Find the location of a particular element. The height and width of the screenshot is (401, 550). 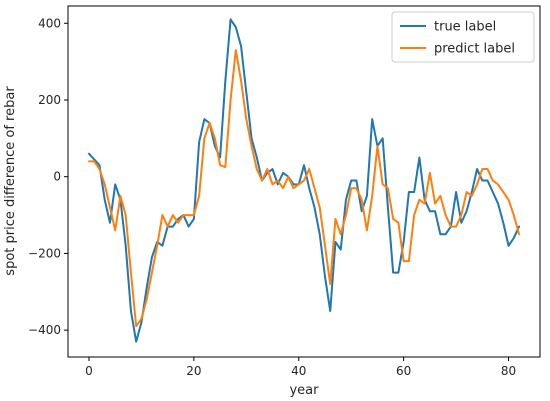

legend-label-true-label: true label is located at coordinates (465, 27).